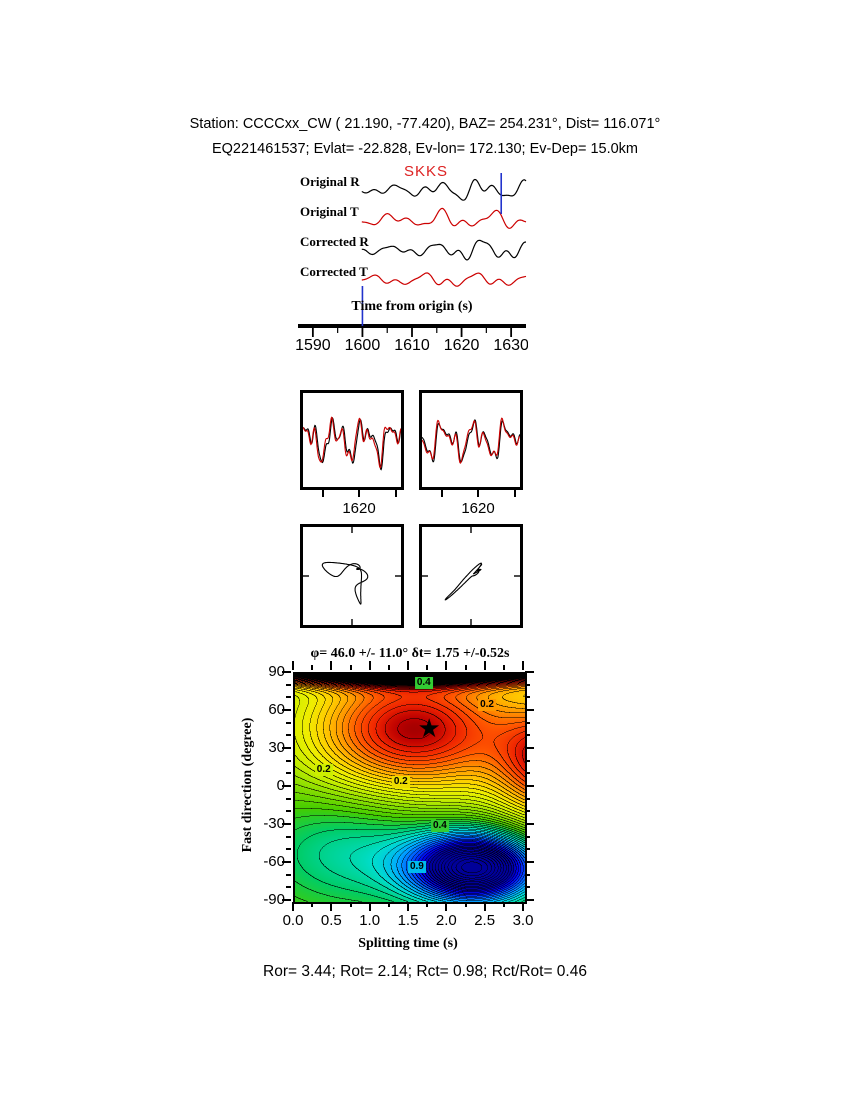 The height and width of the screenshot is (1100, 850). I want to click on time-axis-tick-label: 1590, so click(313, 345).